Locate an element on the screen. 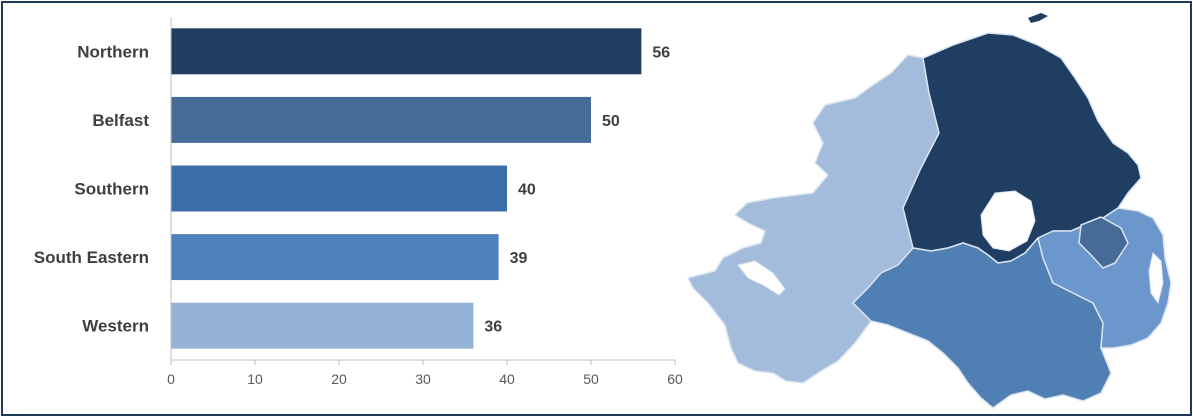 Image resolution: width=1193 pixels, height=417 pixels. value-label-southern: 40 is located at coordinates (527, 190).